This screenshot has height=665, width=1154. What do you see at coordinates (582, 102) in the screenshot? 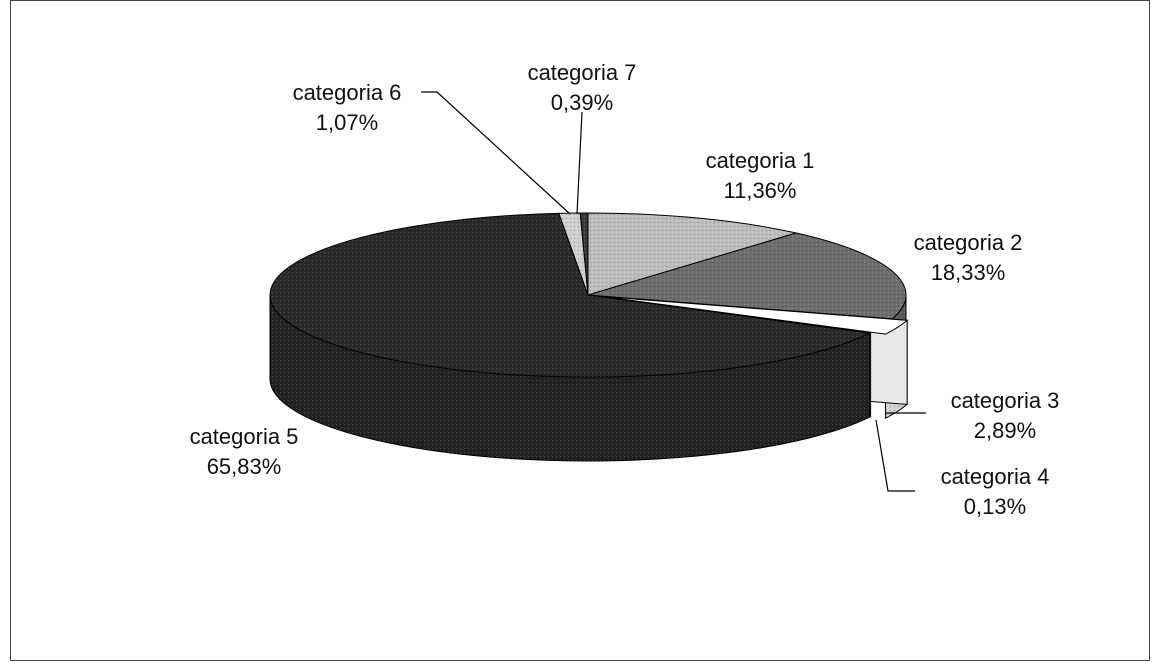
I see `percent-label: 0,39%` at bounding box center [582, 102].